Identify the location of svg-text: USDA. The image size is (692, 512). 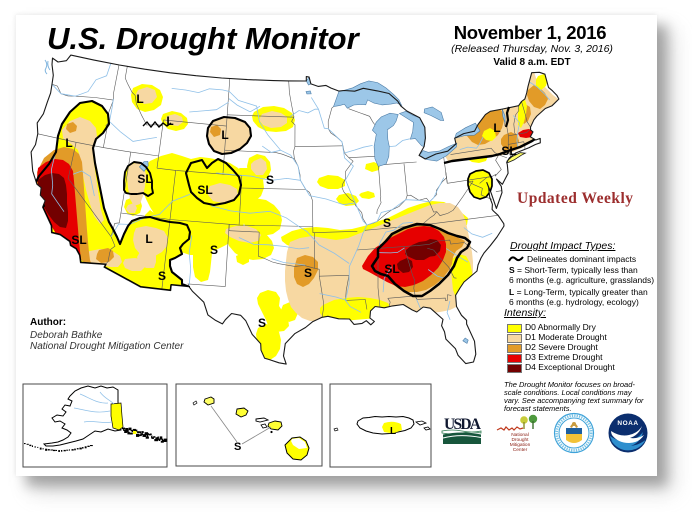
(463, 424).